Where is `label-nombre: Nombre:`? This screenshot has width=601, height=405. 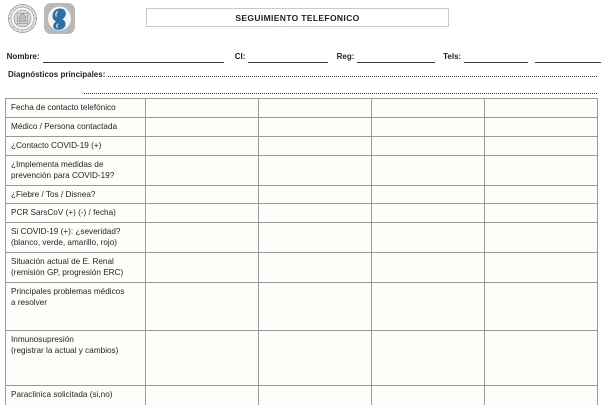 label-nombre: Nombre: is located at coordinates (23, 56).